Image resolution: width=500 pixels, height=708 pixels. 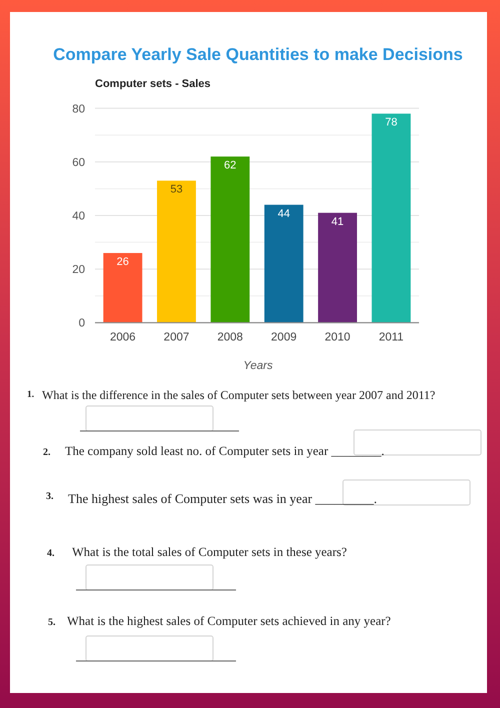 What do you see at coordinates (78, 109) in the screenshot?
I see `y-tick-label: 80` at bounding box center [78, 109].